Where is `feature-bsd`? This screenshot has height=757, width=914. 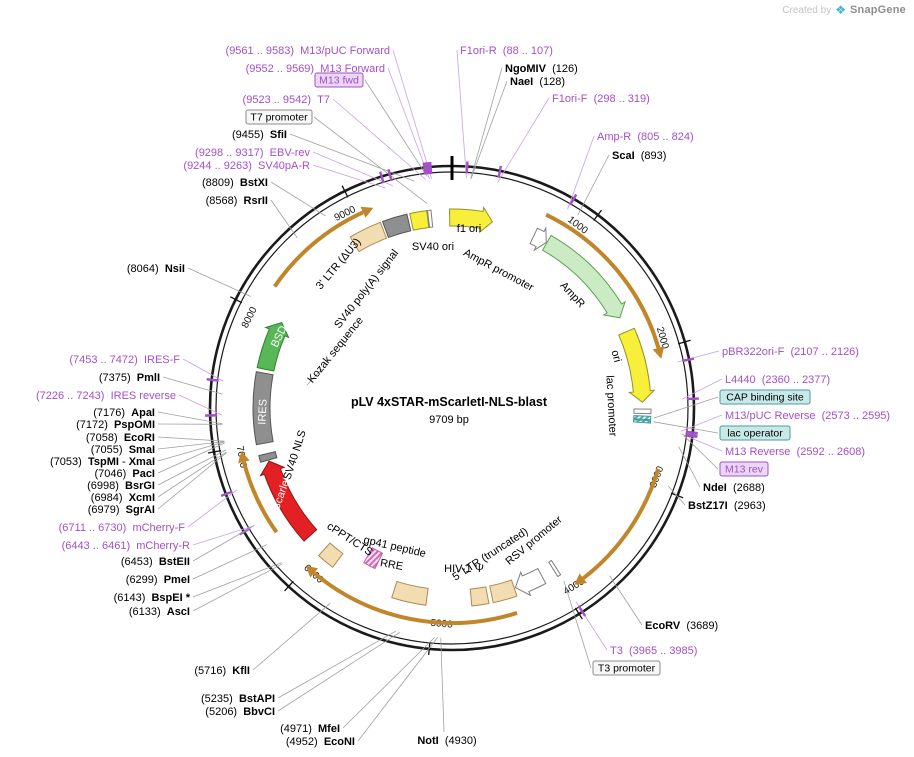
feature-bsd is located at coordinates (273, 347).